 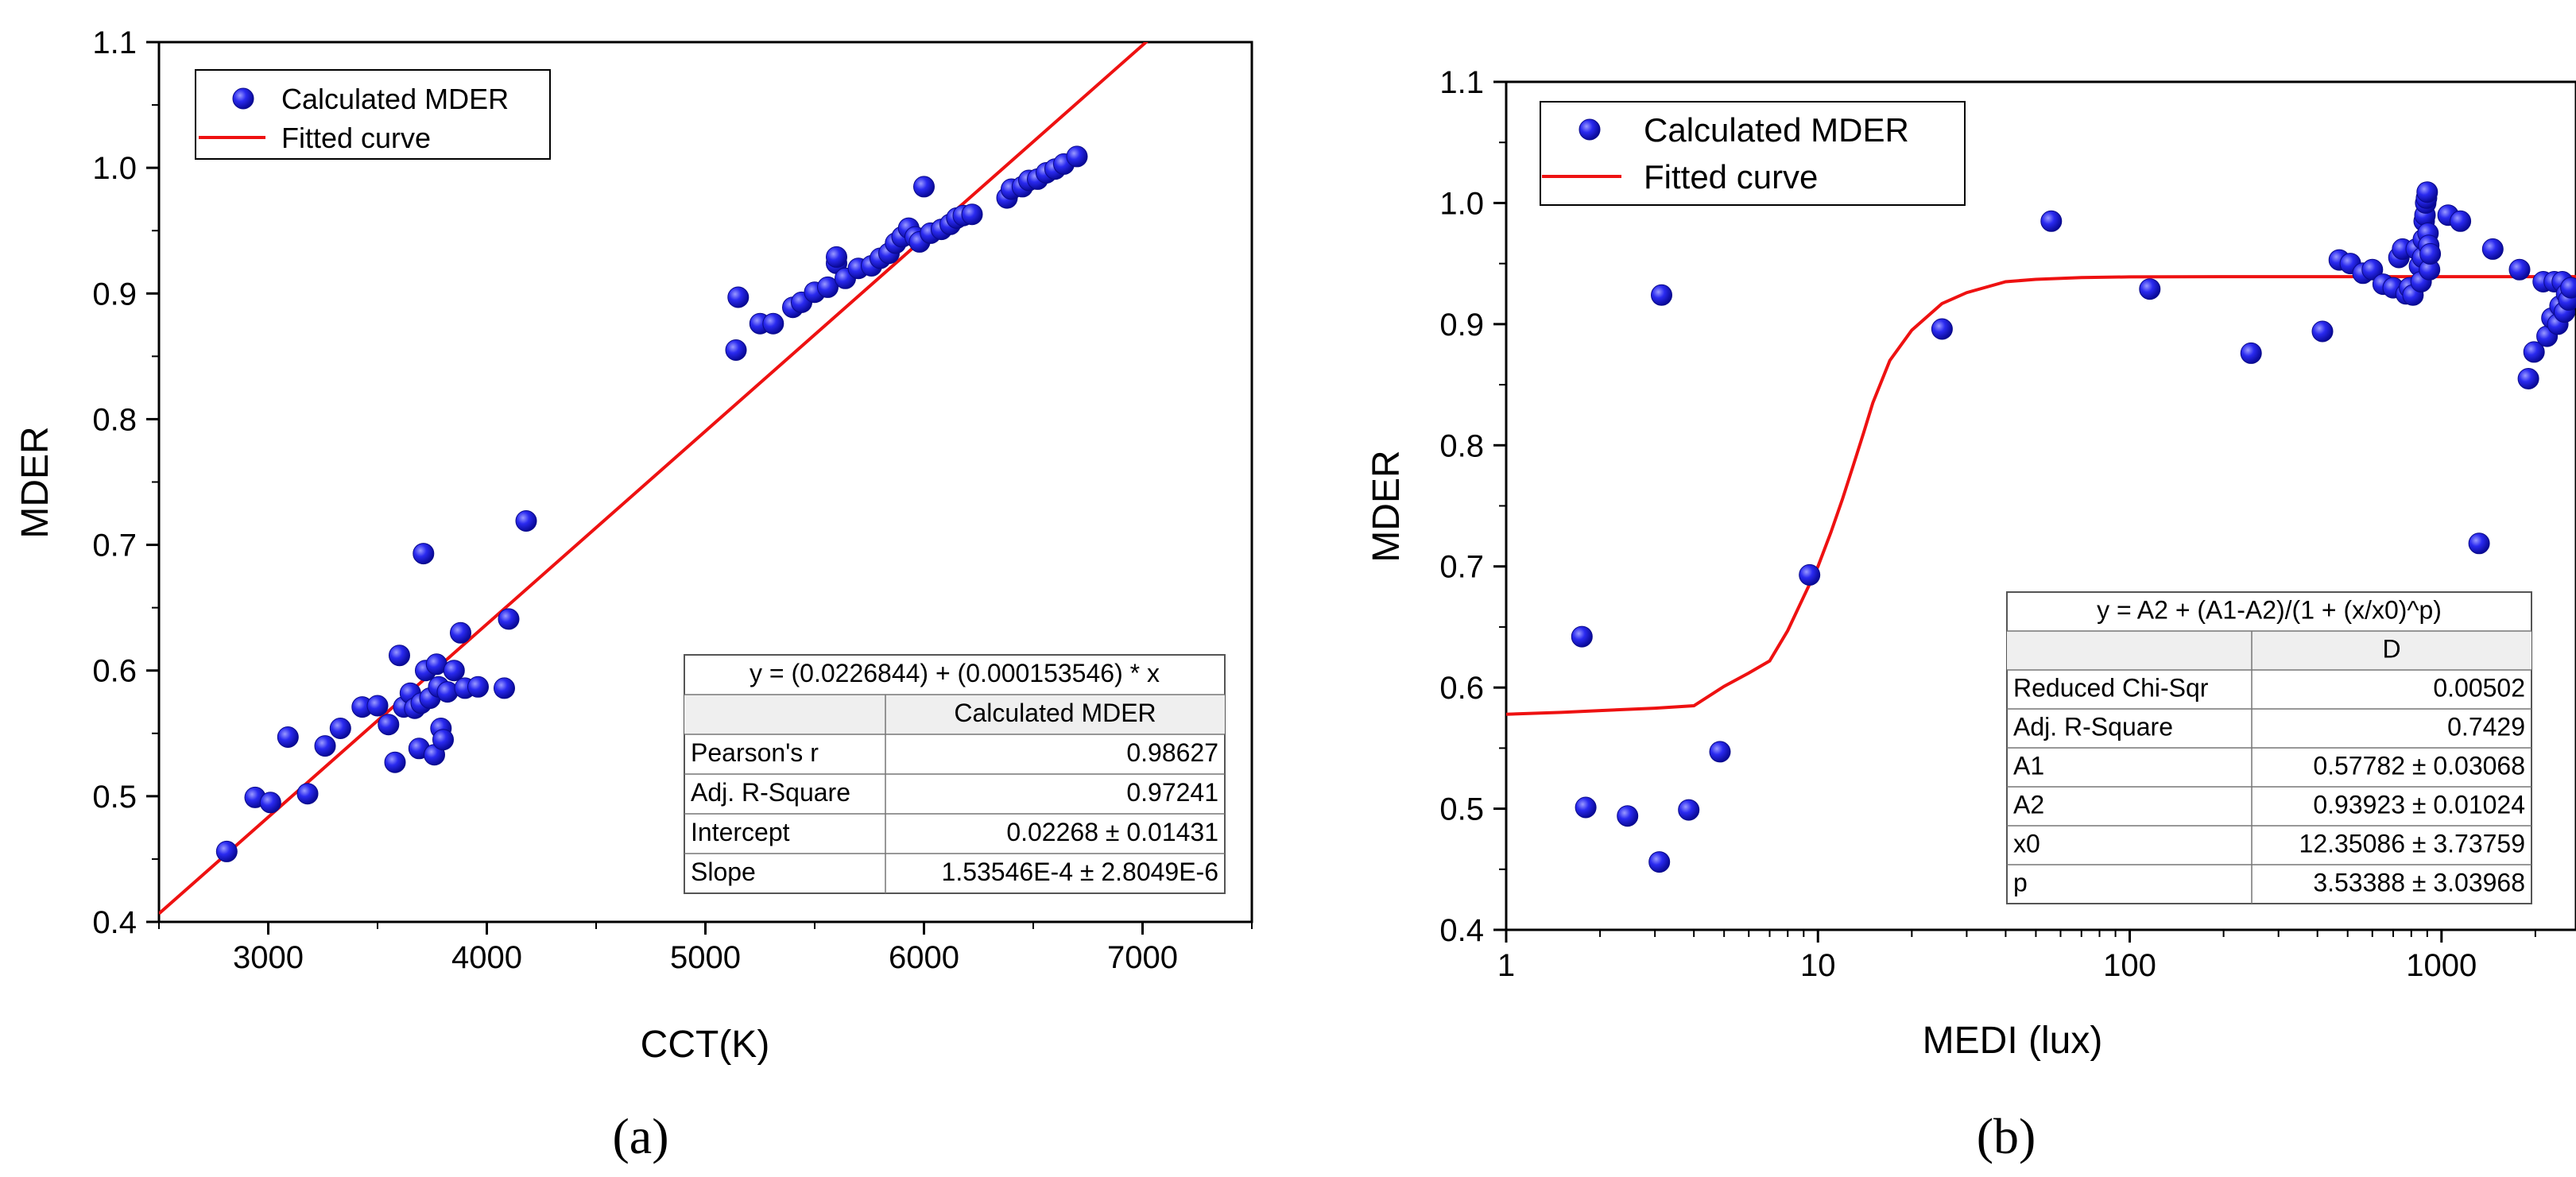 What do you see at coordinates (114, 168) in the screenshot?
I see `panel-a-y-tick-label: 1.0` at bounding box center [114, 168].